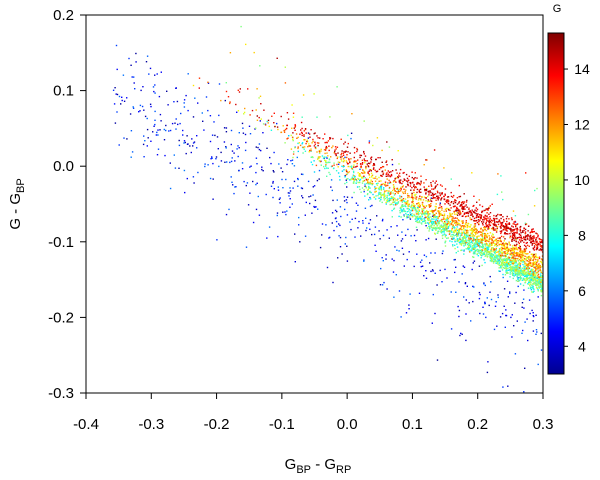 The height and width of the screenshot is (480, 600). What do you see at coordinates (61, 242) in the screenshot?
I see `y-tick-label: -0.1` at bounding box center [61, 242].